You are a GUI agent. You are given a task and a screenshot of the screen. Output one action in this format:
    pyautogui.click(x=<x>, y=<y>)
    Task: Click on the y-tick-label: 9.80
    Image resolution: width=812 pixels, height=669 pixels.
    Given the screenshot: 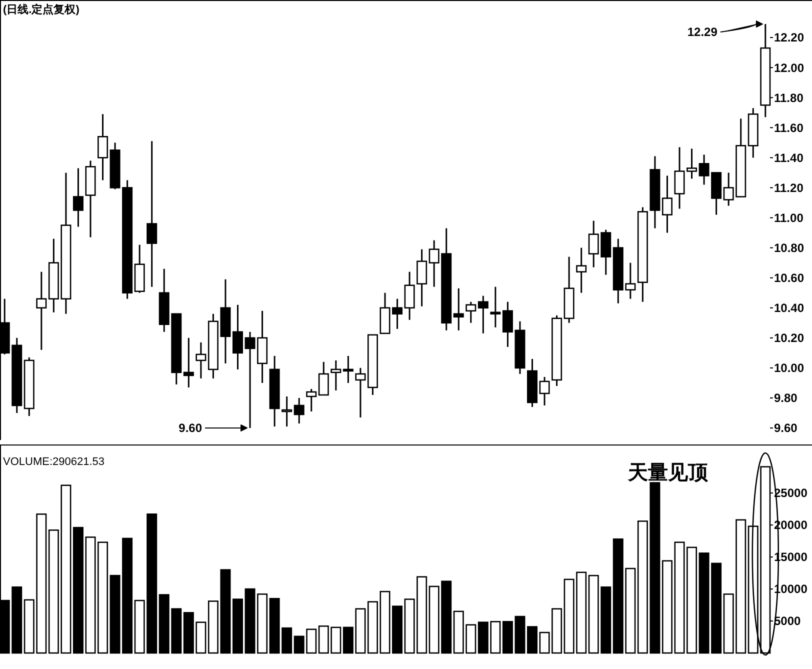 What is the action you would take?
    pyautogui.click(x=786, y=398)
    